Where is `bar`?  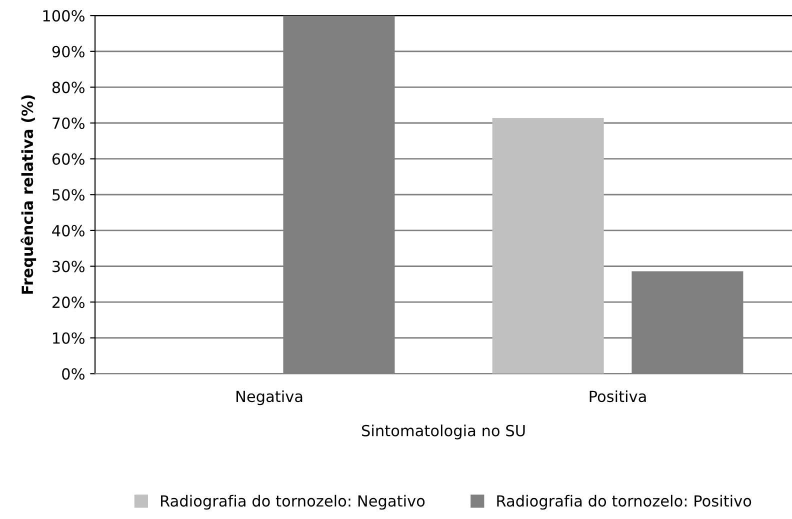
bar is located at coordinates (548, 246).